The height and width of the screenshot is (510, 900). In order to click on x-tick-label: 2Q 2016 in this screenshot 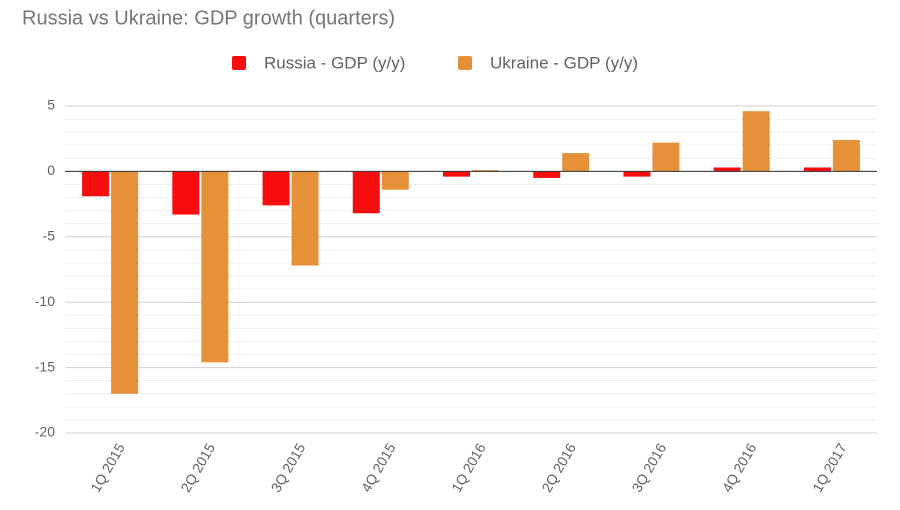, I will do `click(558, 467)`.